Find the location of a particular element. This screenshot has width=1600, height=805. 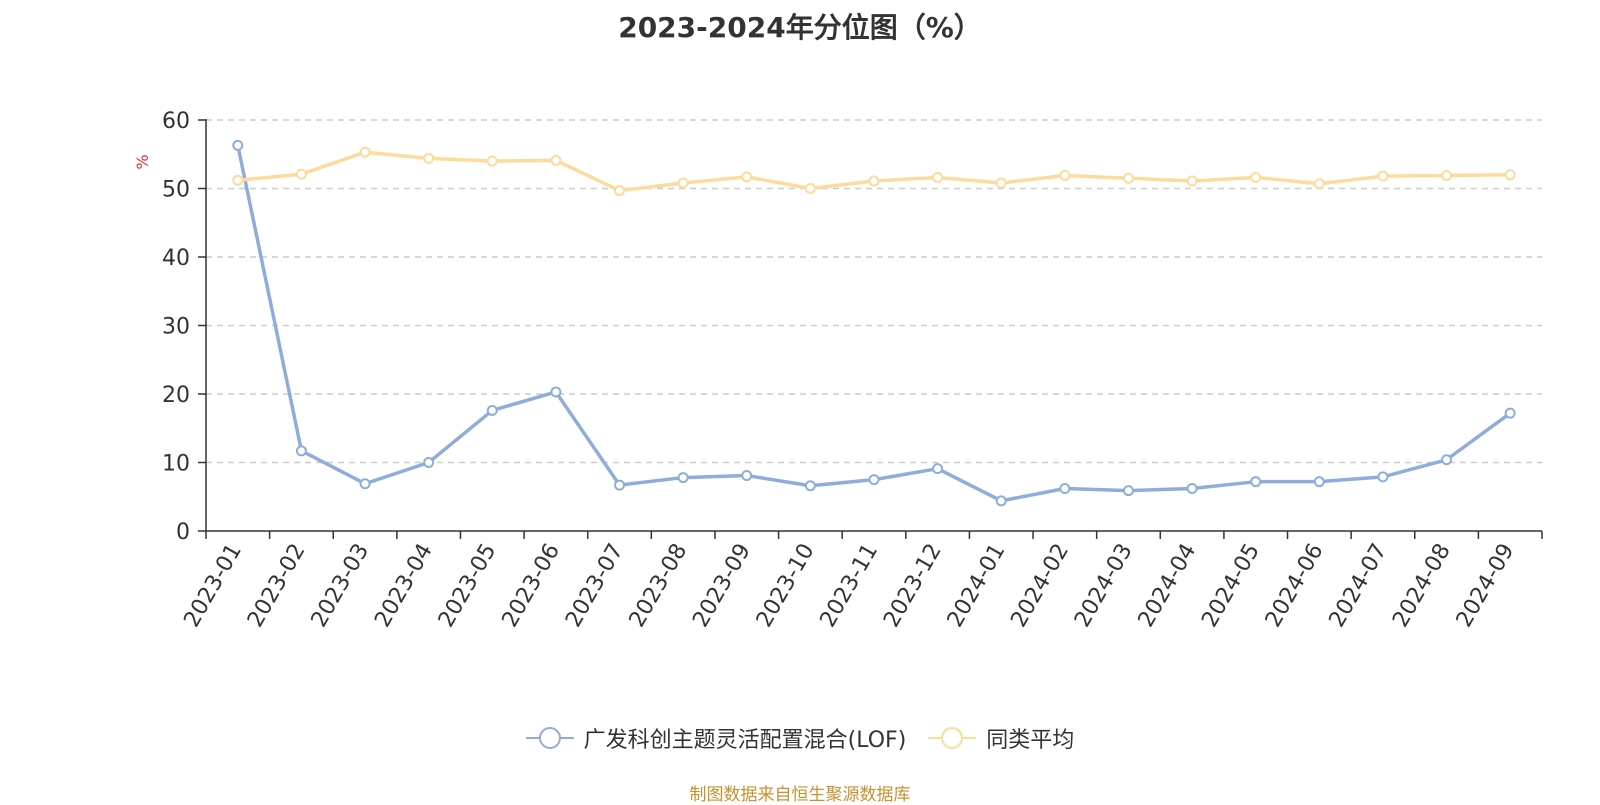

x-tick-label: 2023-03 is located at coordinates (341, 586).